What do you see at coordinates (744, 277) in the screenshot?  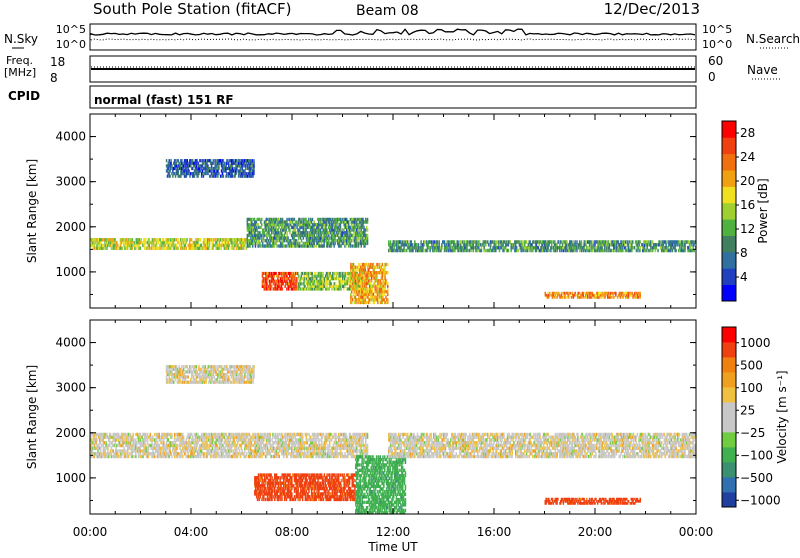 I see `colorbar-tick-label: 4` at bounding box center [744, 277].